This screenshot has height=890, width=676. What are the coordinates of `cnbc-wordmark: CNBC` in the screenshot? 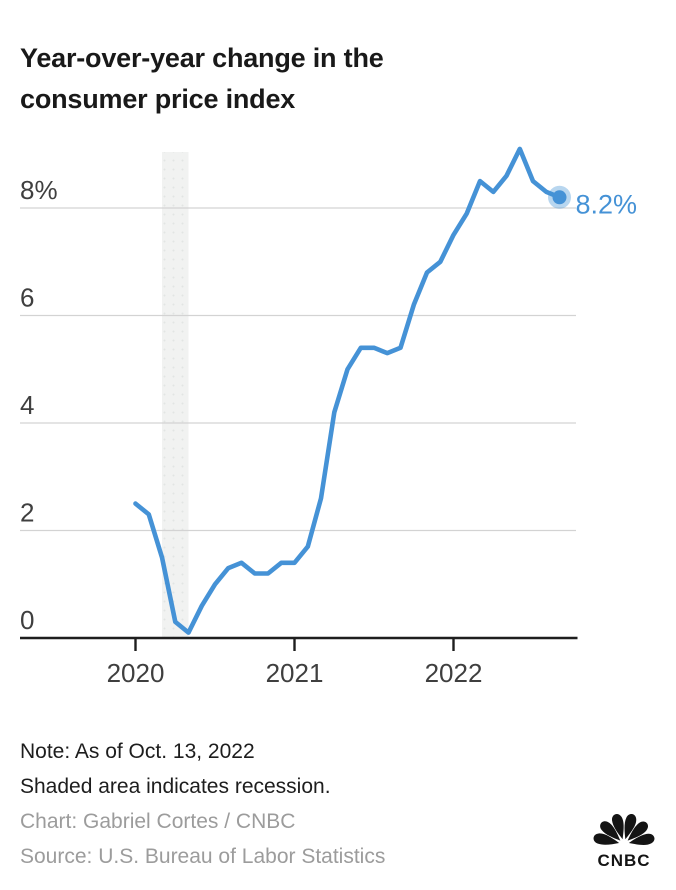 It's located at (623, 860).